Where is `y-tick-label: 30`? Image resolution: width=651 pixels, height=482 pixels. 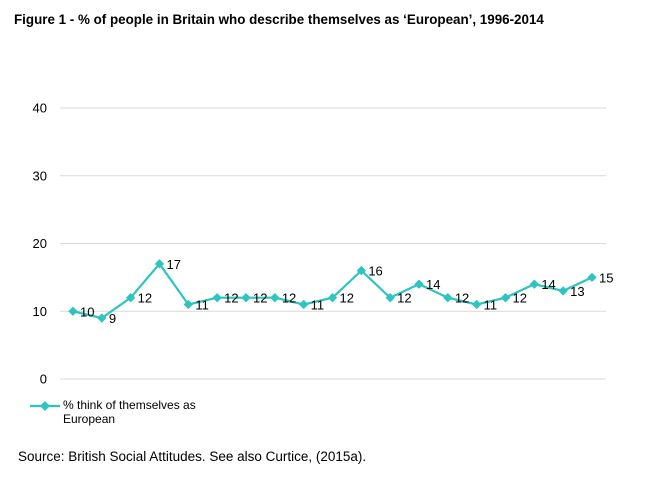 y-tick-label: 30 is located at coordinates (40, 175).